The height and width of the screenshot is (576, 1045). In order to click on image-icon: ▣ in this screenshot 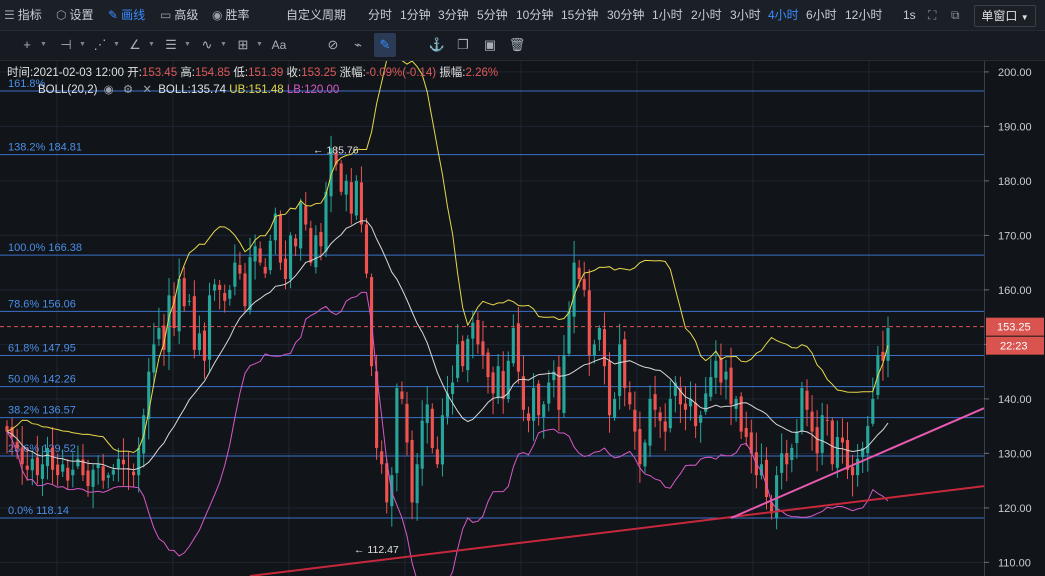, I will do `click(490, 44)`.